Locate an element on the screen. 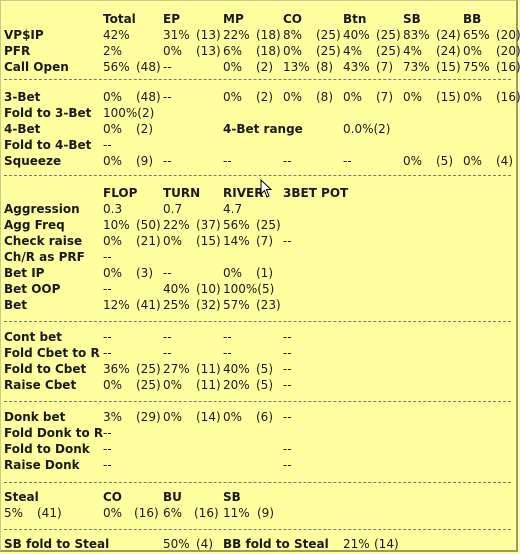 This screenshot has width=520, height=554. stat-label: PFR is located at coordinates (17, 51).